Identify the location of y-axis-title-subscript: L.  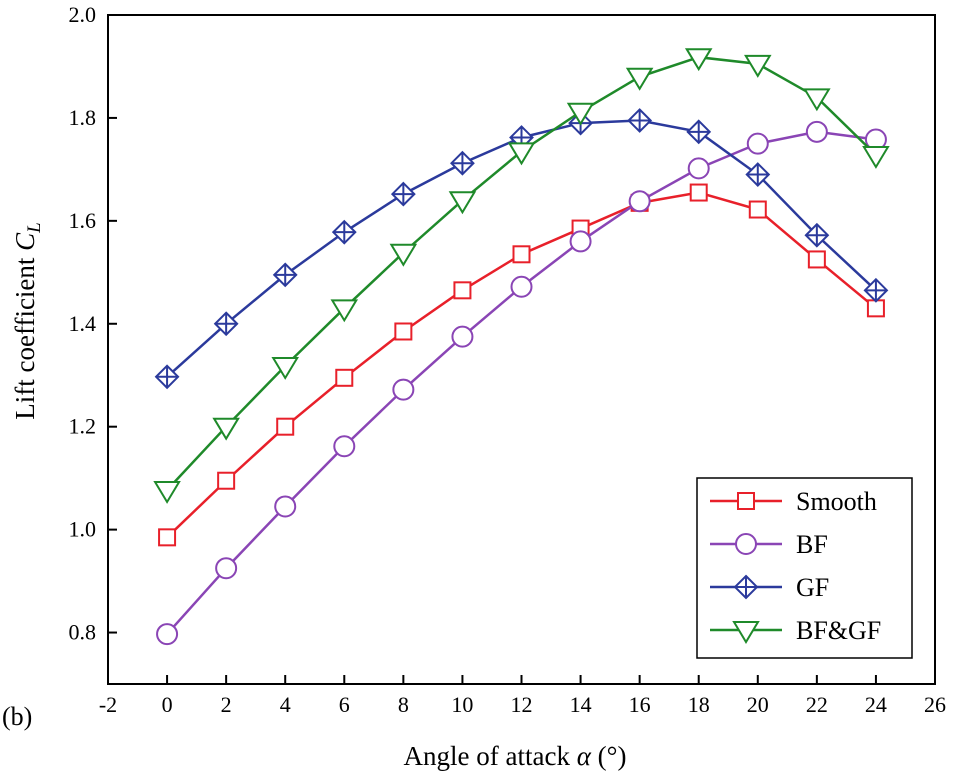
(34, 228).